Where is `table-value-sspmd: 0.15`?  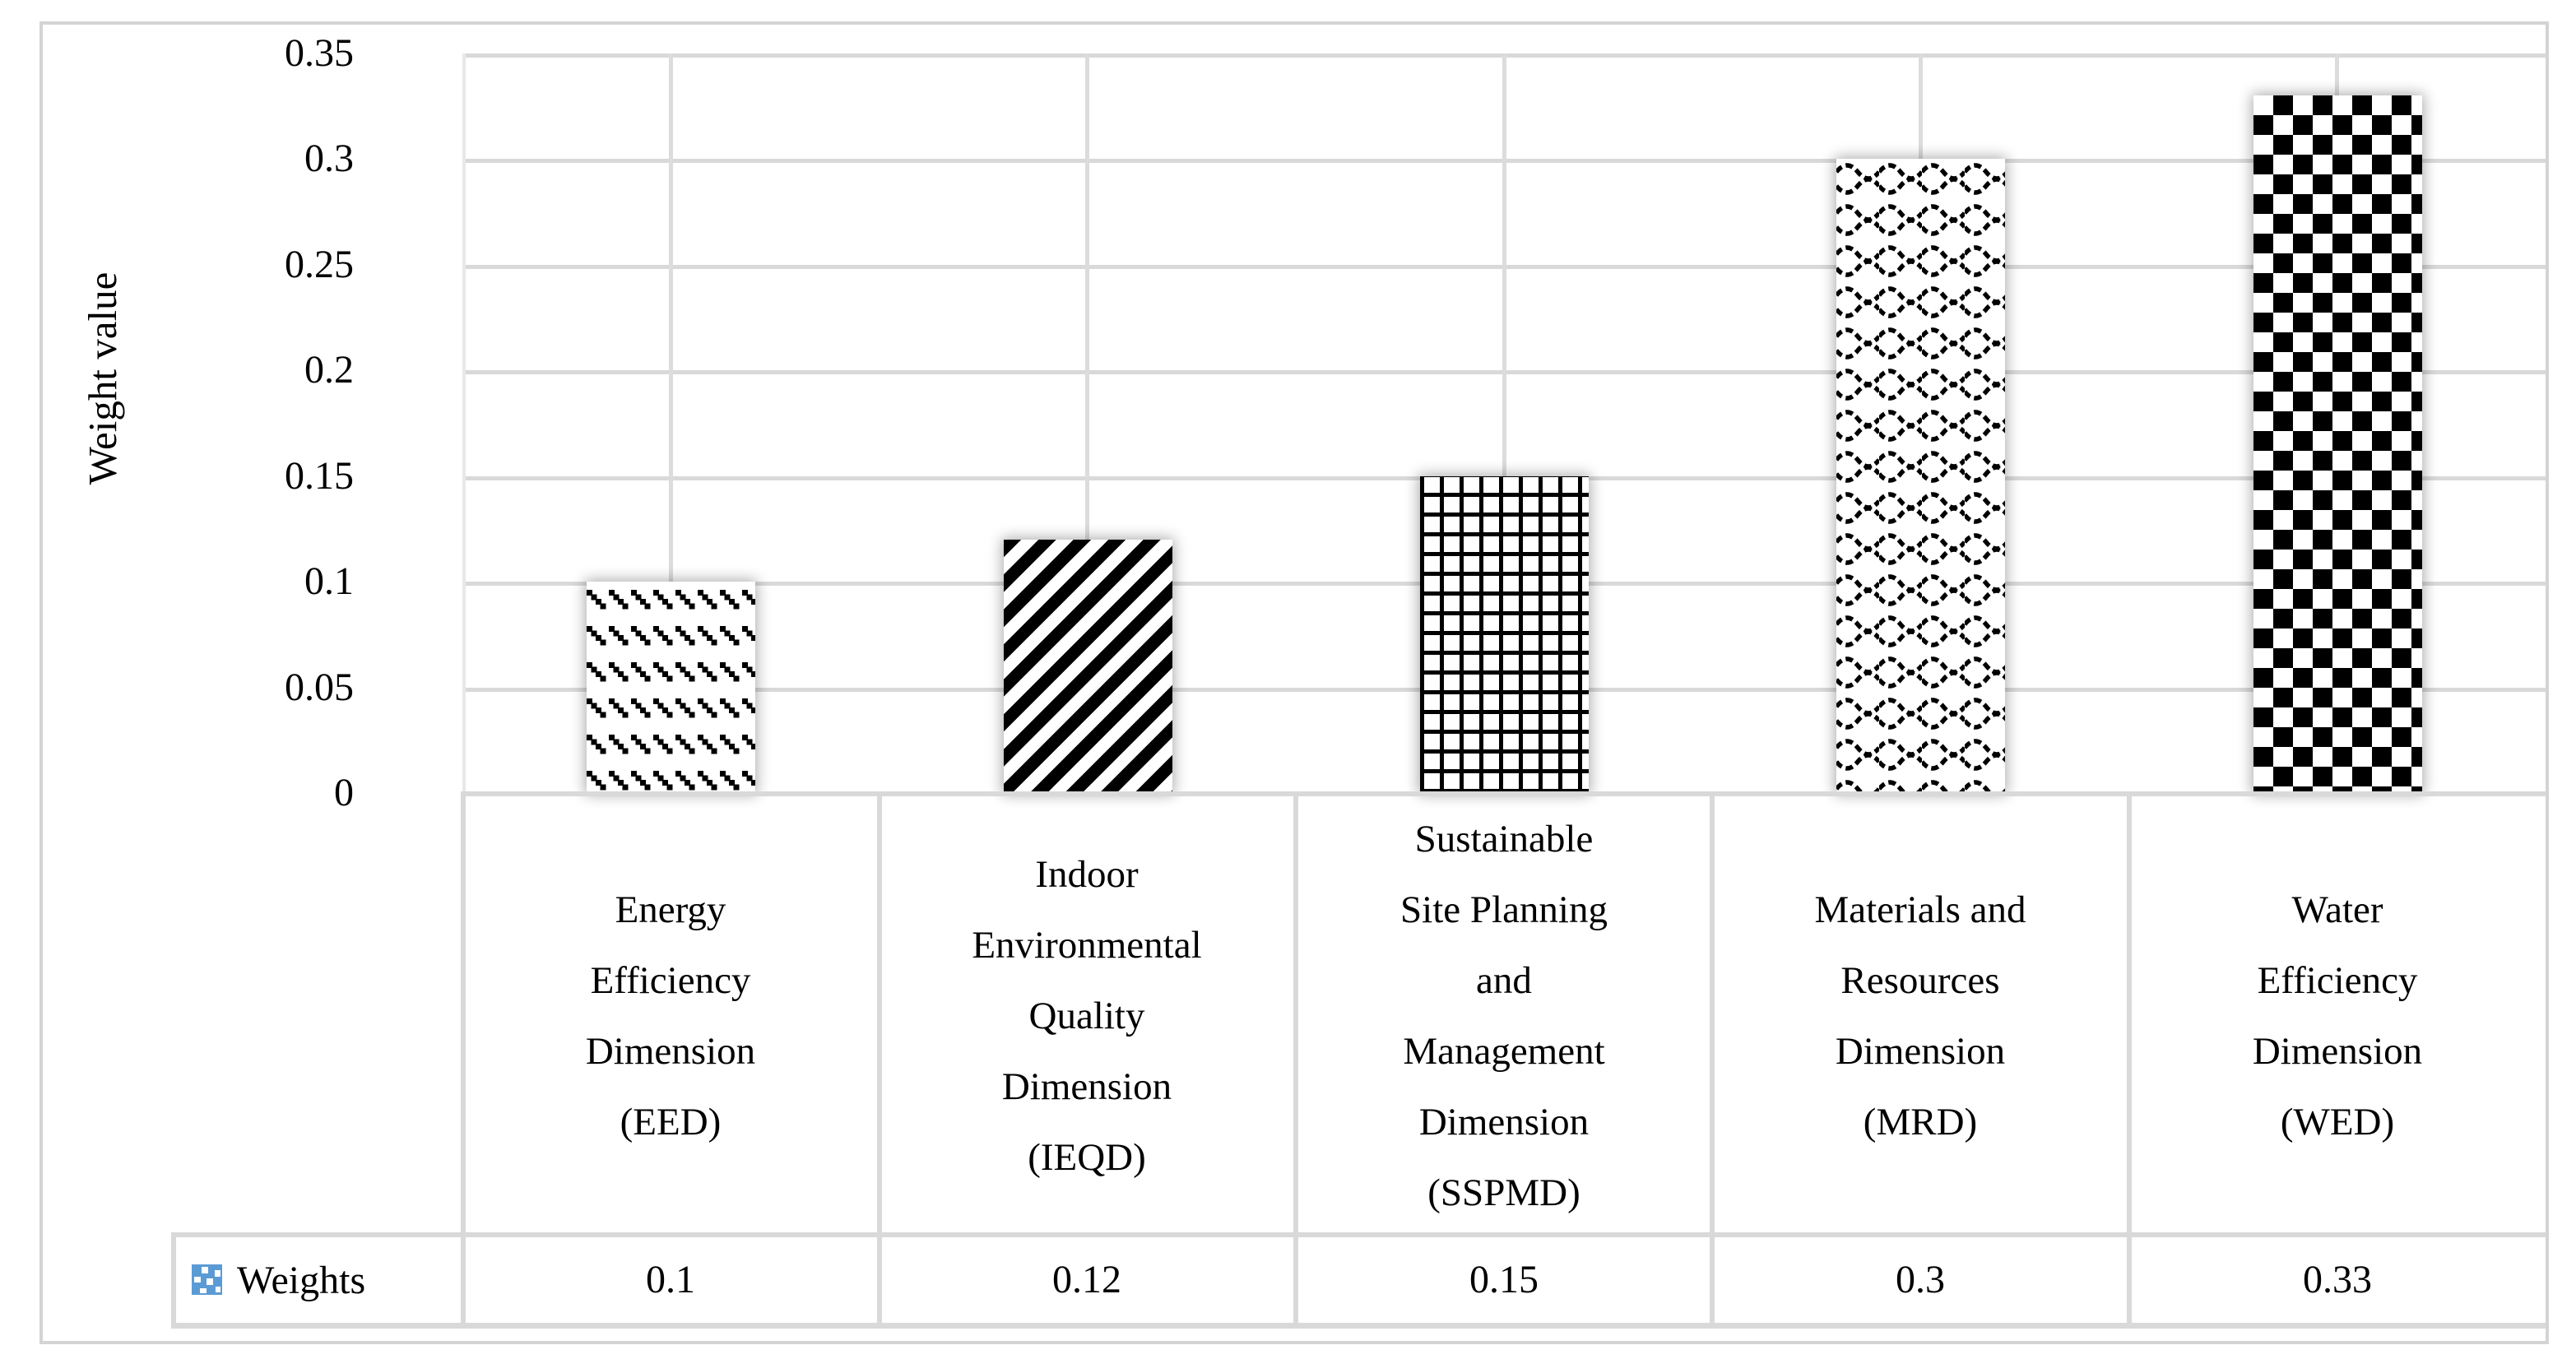 table-value-sspmd: 0.15 is located at coordinates (1504, 1279).